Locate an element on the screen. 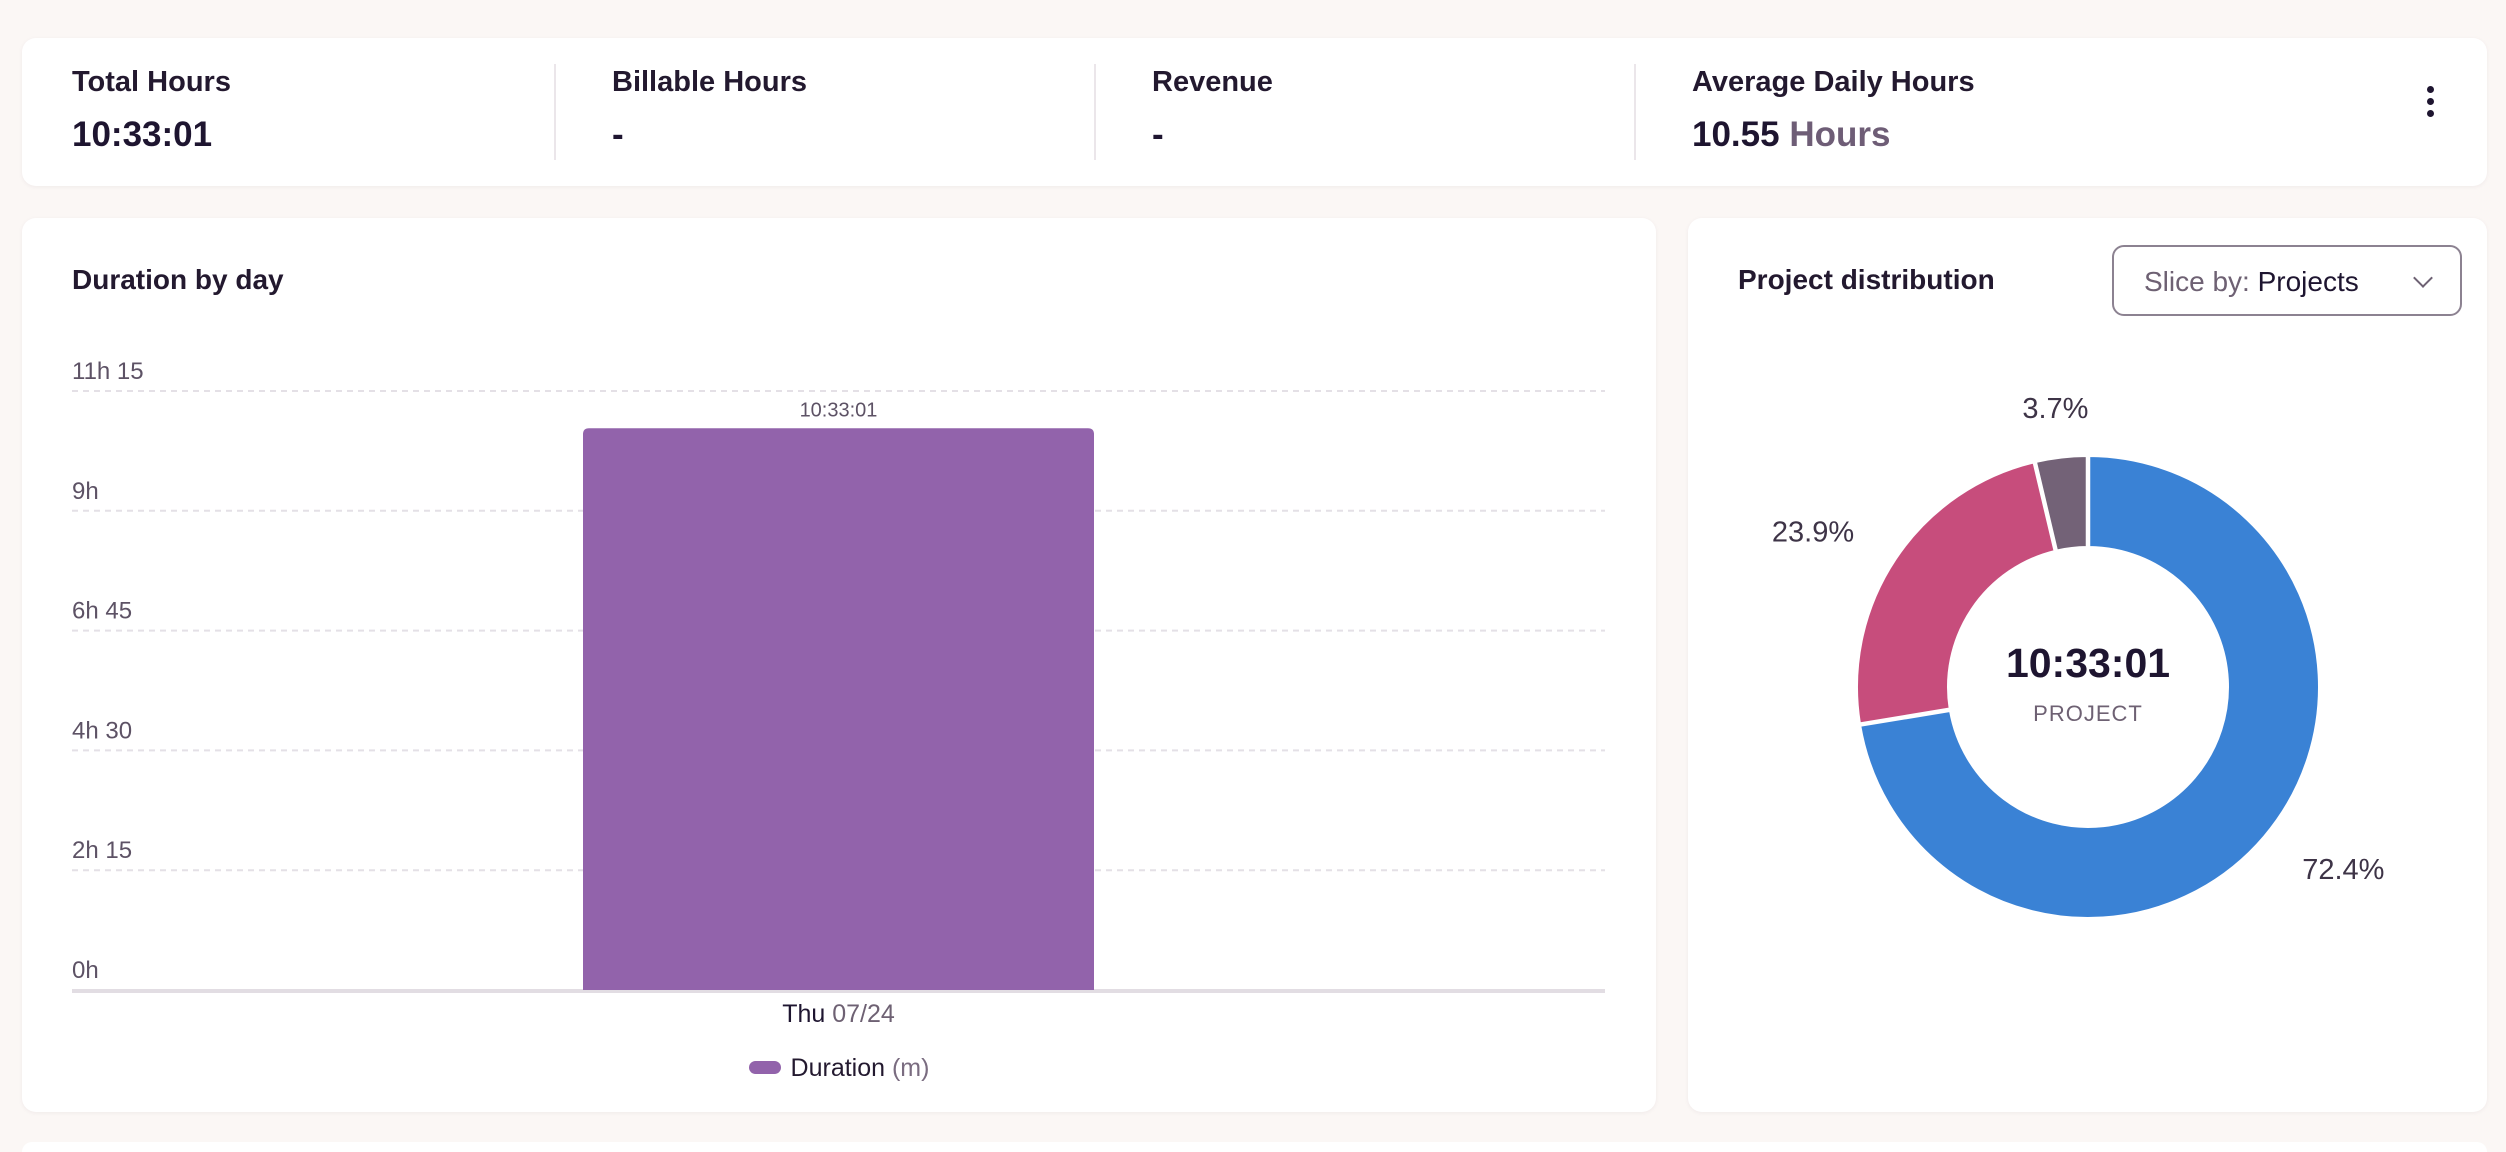 The image size is (2506, 1152). stat-value: 10:33:01 is located at coordinates (142, 134).